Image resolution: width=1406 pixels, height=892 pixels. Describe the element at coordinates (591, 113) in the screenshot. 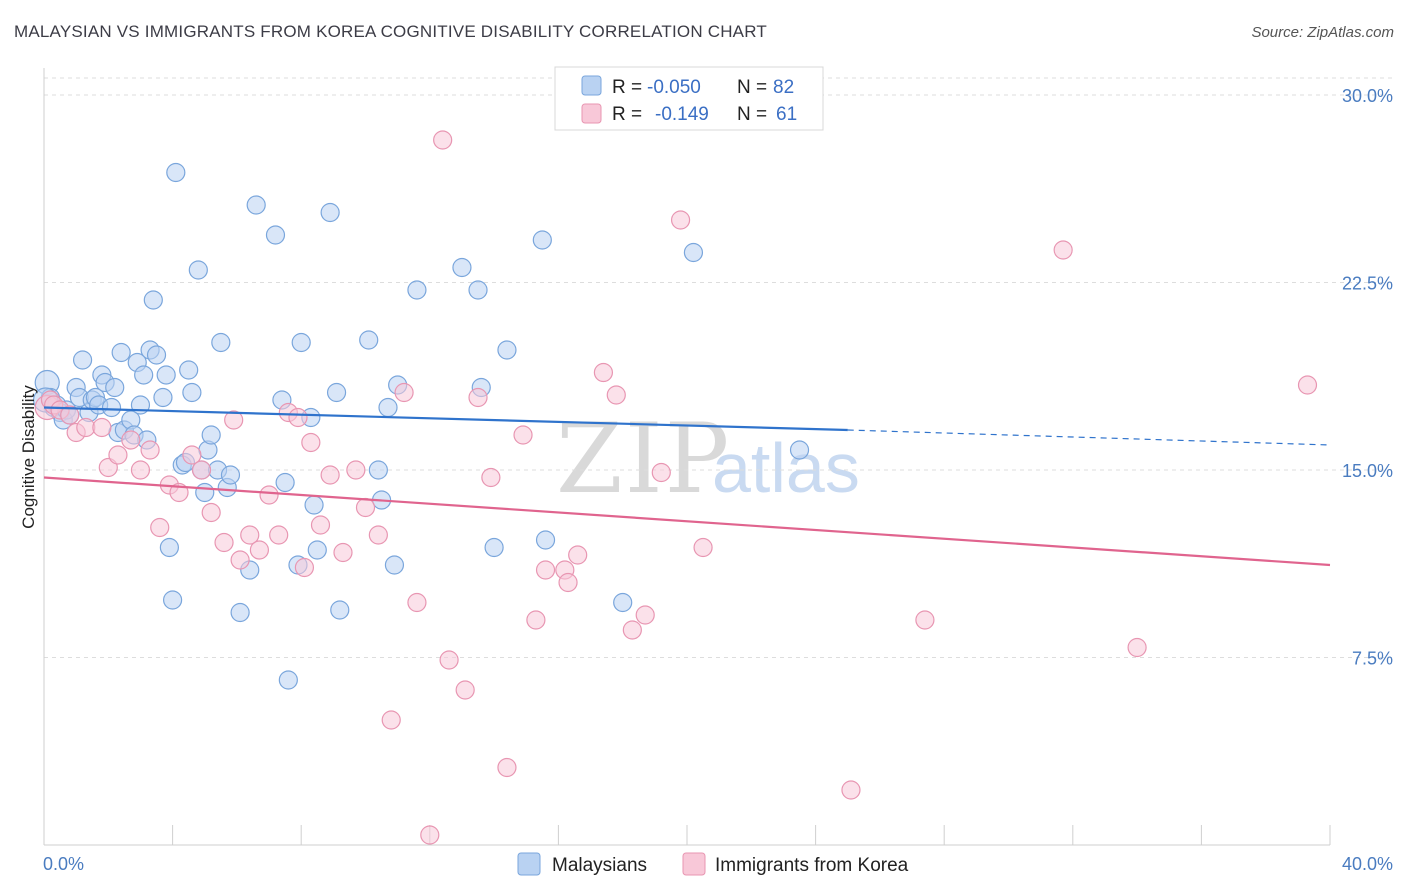

I see `legend-swatch-korea` at that location.